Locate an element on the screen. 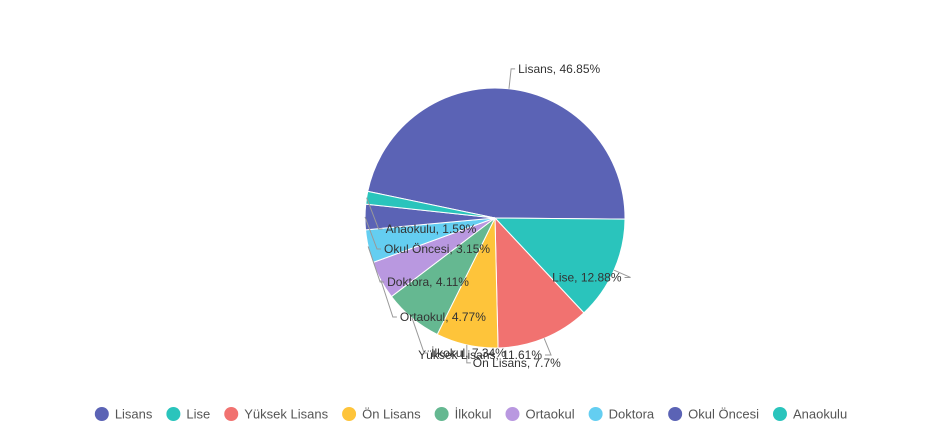  legend-marker-ortaokul is located at coordinates (512, 414).